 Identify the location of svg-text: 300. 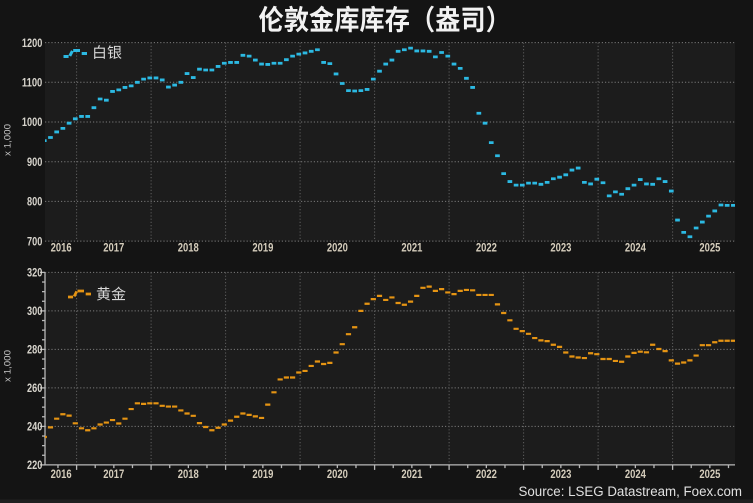
(35, 311).